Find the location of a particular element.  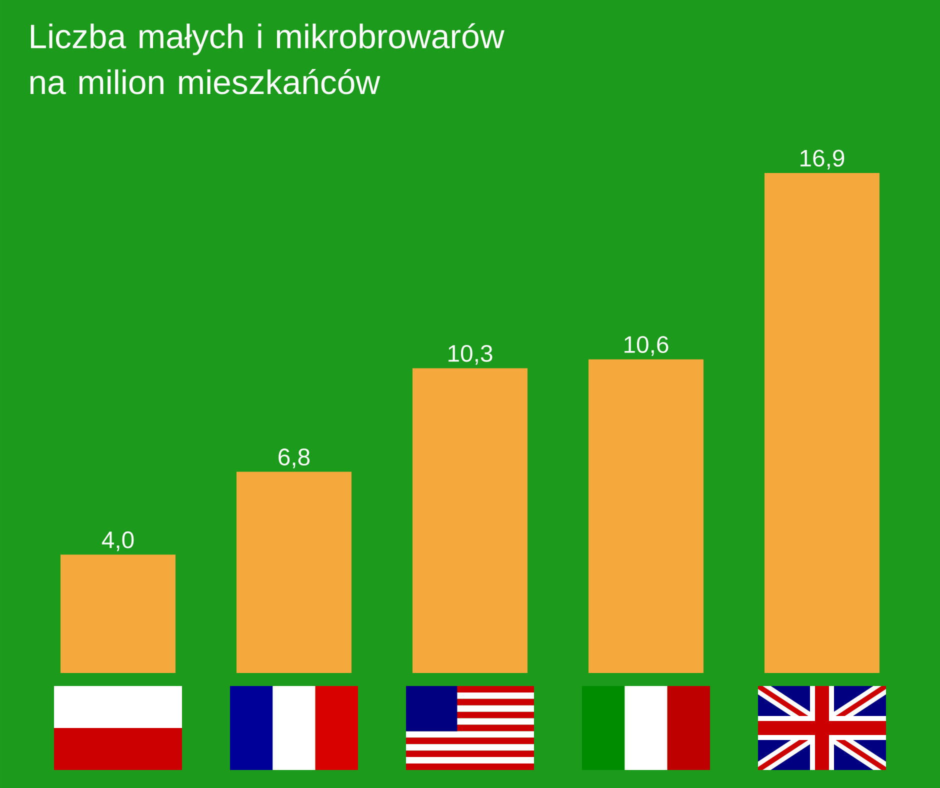

chart-title: Liczba małych i mikrobrowarów na milion mieszkańców is located at coordinates (267, 58).